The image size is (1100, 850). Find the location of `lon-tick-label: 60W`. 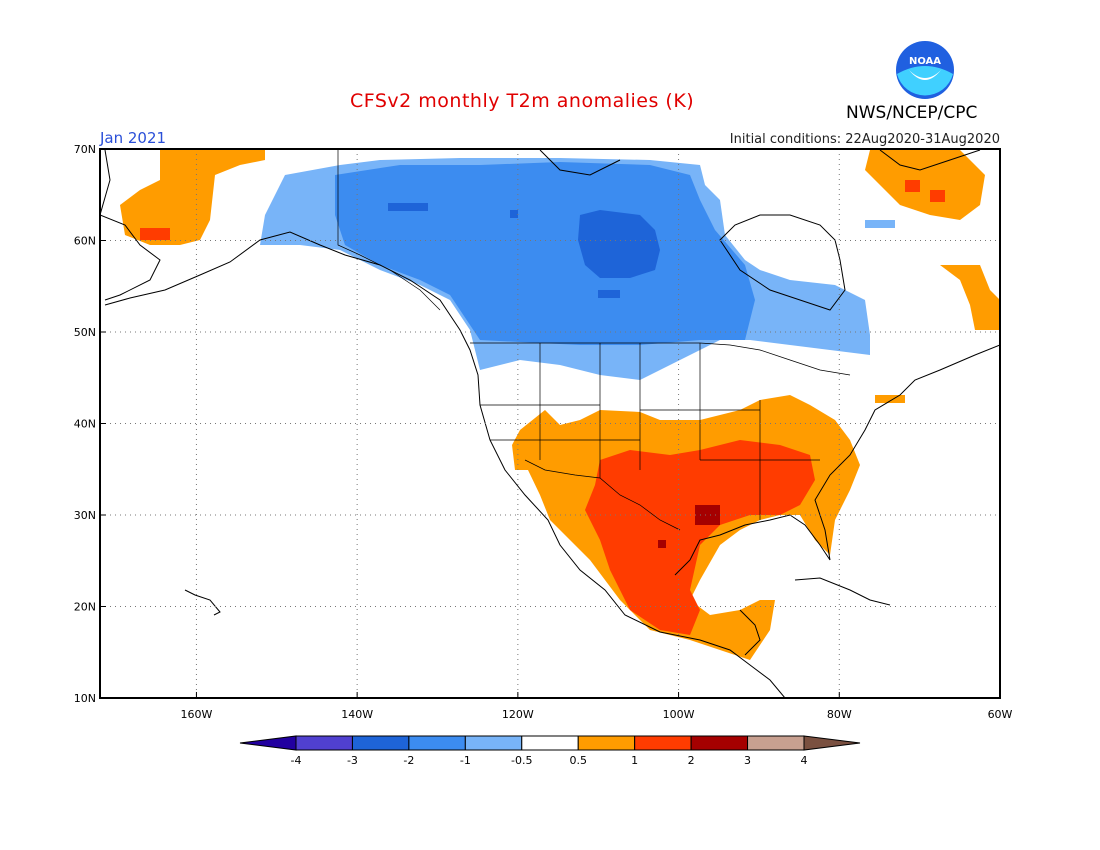

lon-tick-label: 60W is located at coordinates (1000, 714).